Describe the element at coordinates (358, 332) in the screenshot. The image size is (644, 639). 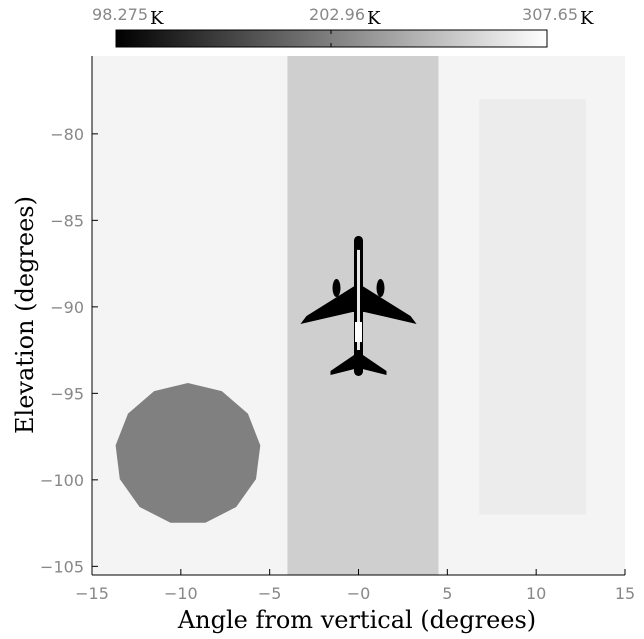
I see `aircraft-fuselage-hot-spot` at that location.